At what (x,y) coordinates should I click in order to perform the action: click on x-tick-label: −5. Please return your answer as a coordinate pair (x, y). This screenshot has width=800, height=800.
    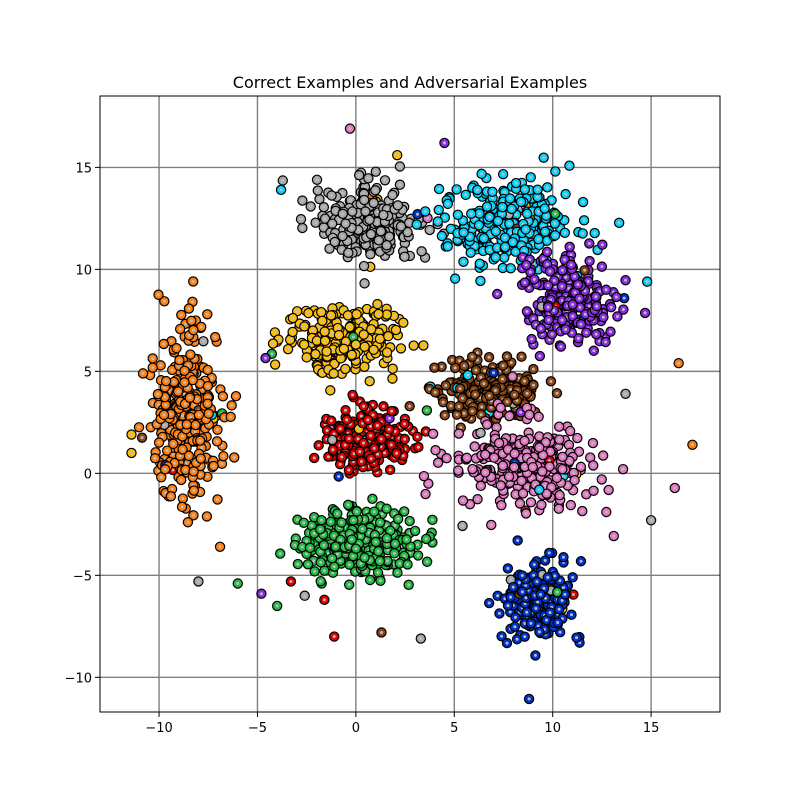
    Looking at the image, I should click on (257, 728).